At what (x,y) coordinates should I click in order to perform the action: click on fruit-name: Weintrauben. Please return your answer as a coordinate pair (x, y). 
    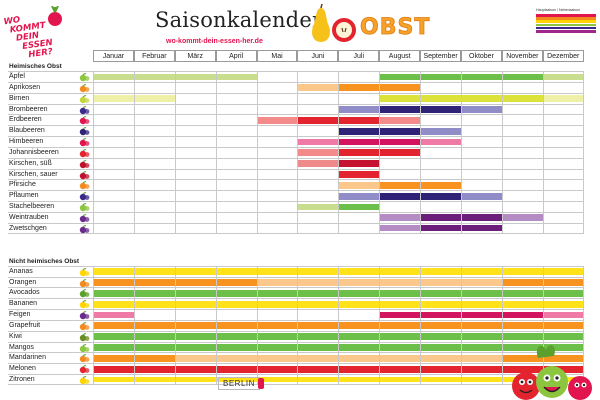
    Looking at the image, I should click on (50, 218).